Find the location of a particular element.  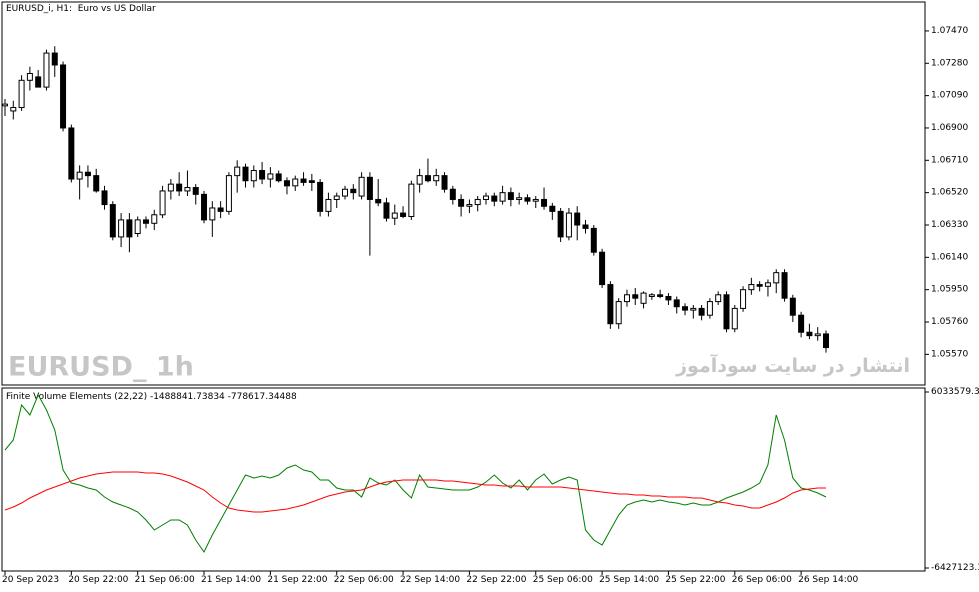

x-tick-label: 22 Sep 22:00 is located at coordinates (496, 580).